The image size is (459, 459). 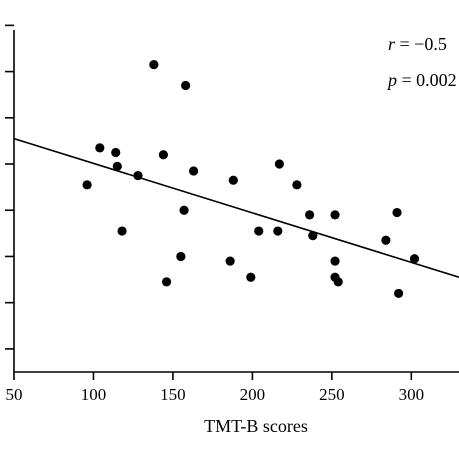 What do you see at coordinates (256, 426) in the screenshot?
I see `x-axis-title: TMT-B scores` at bounding box center [256, 426].